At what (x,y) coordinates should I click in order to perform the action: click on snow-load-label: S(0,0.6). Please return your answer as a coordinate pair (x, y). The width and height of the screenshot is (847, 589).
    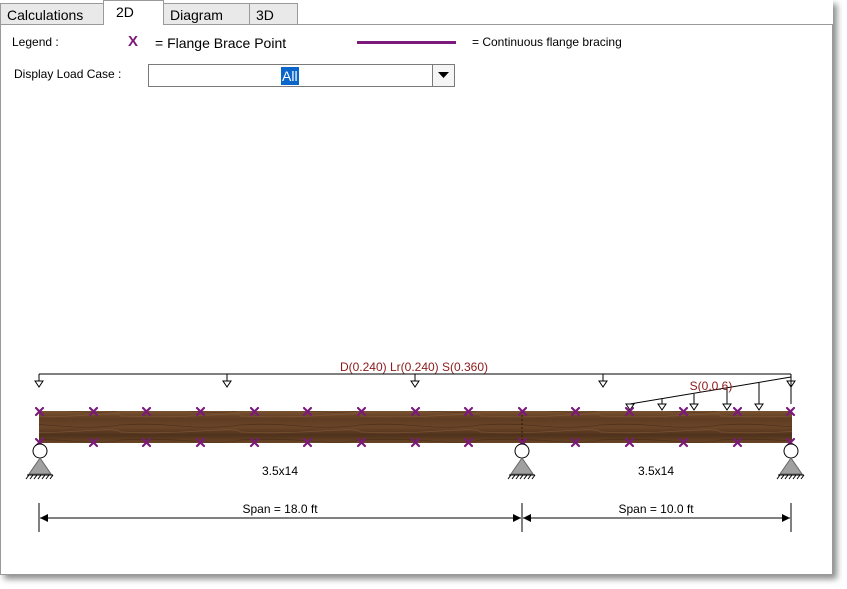
    Looking at the image, I should click on (711, 386).